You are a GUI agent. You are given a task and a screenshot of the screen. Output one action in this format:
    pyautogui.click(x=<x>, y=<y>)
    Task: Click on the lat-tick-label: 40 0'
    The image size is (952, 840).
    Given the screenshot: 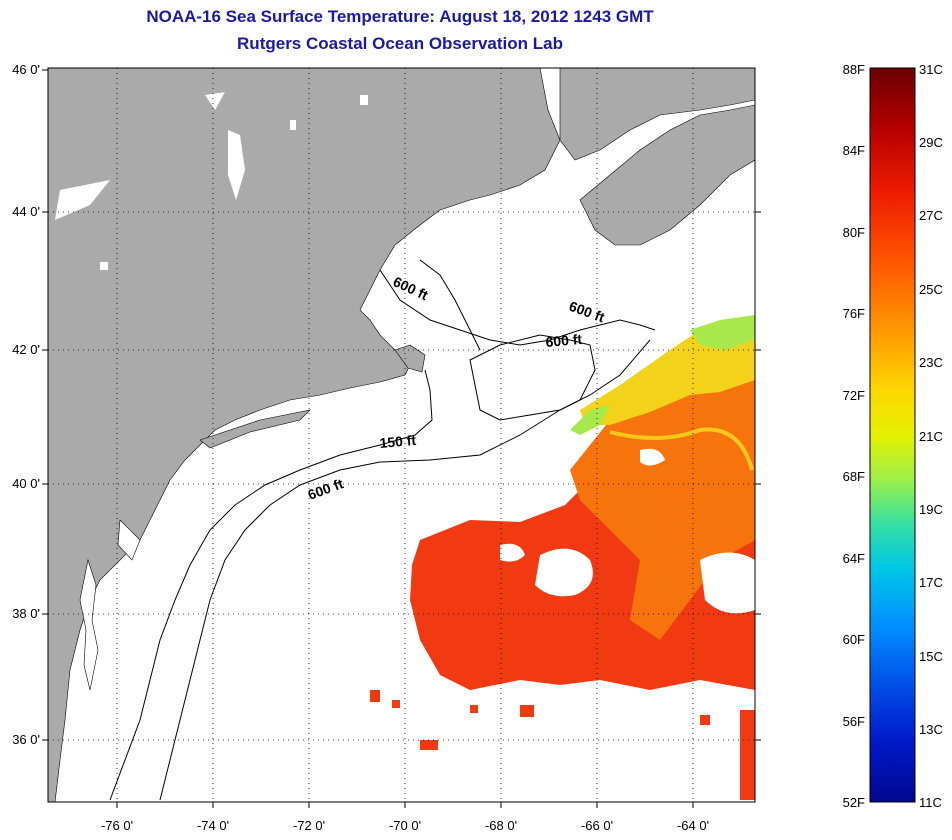 What is the action you would take?
    pyautogui.click(x=26, y=483)
    